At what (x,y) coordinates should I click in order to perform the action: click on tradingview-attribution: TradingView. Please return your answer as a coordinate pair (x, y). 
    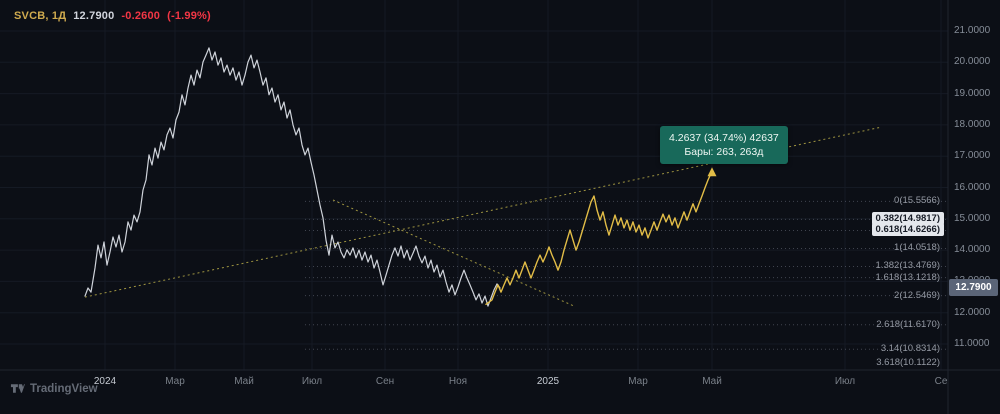
    Looking at the image, I should click on (54, 388).